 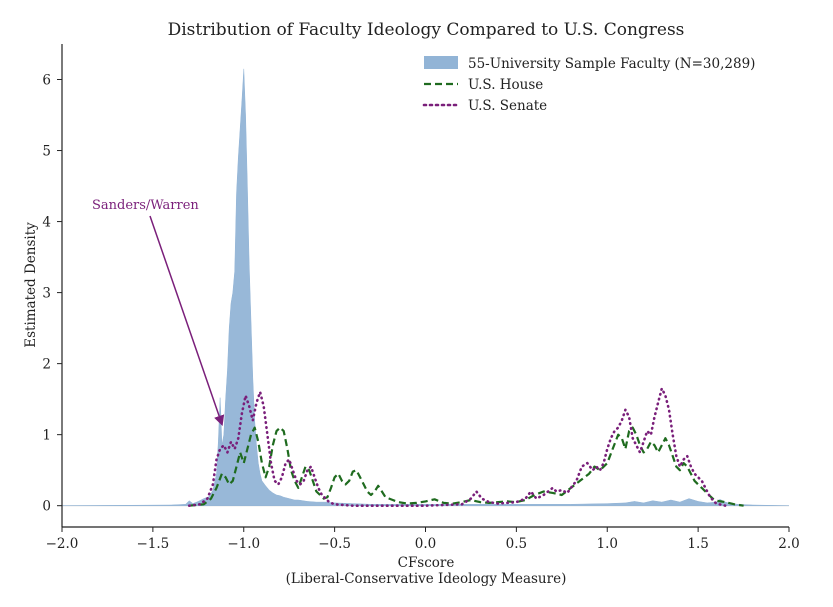 What do you see at coordinates (46, 81) in the screenshot?
I see `y-tick-label: 6` at bounding box center [46, 81].